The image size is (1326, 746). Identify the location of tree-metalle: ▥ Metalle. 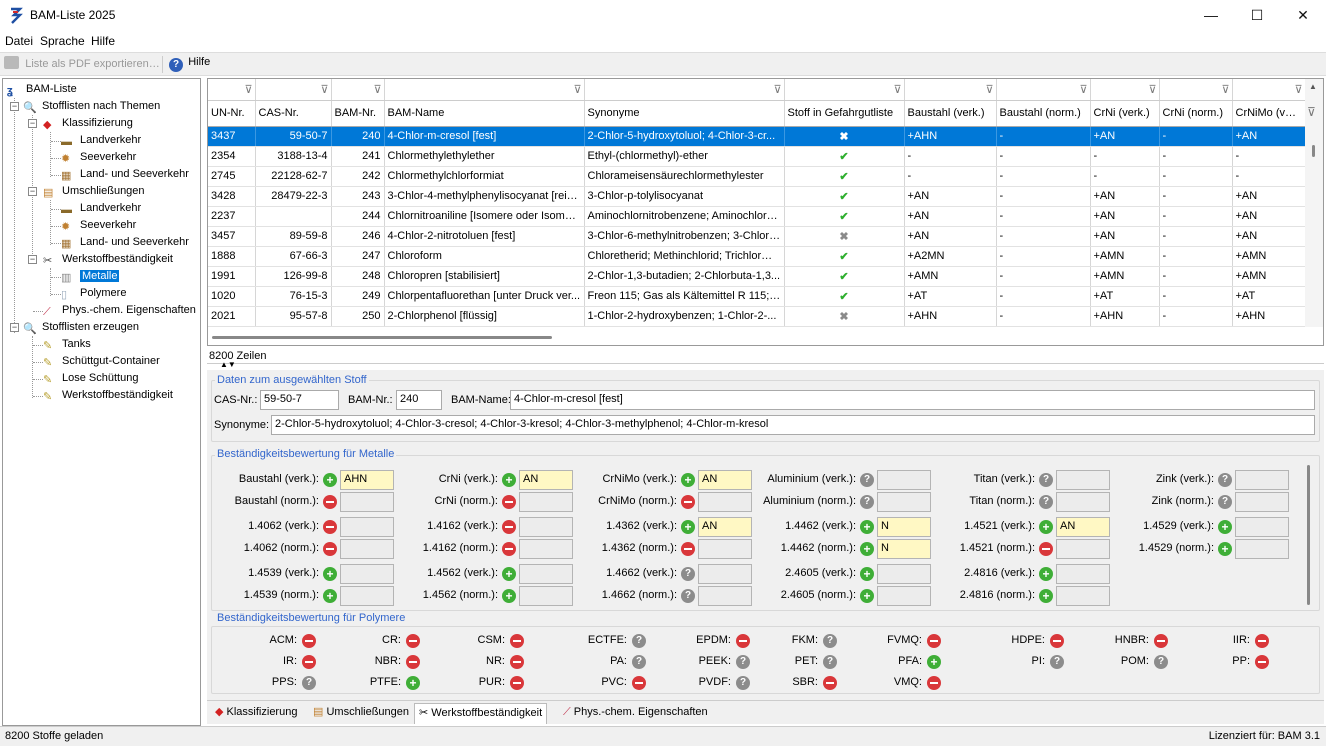
(90, 277).